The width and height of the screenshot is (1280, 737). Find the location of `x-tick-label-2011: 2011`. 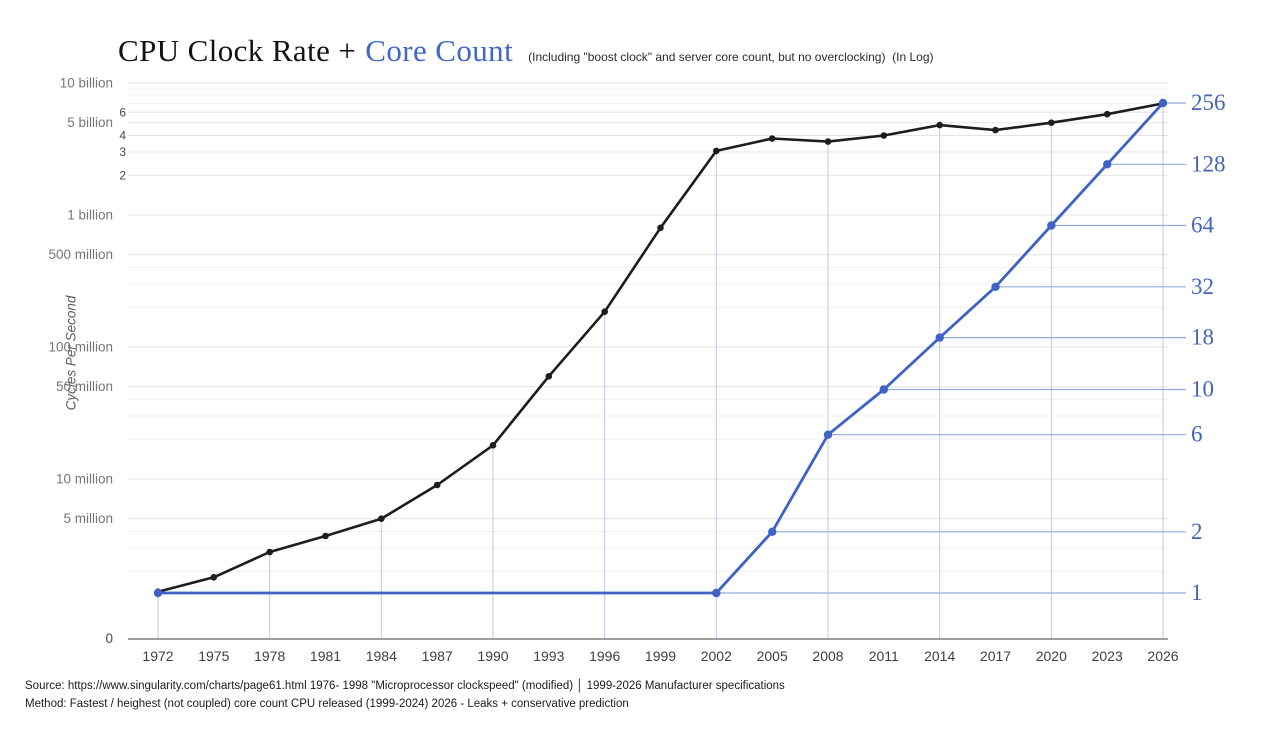

x-tick-label-2011: 2011 is located at coordinates (884, 656).